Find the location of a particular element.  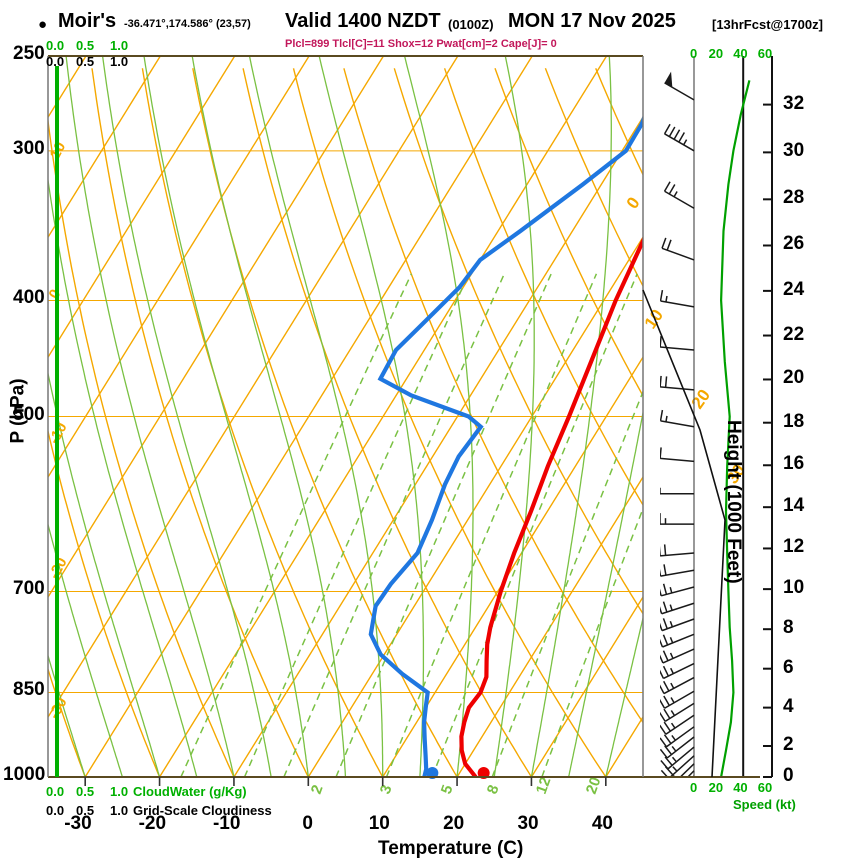

cloudwater-tick-top-0.0: 0.0 is located at coordinates (55, 45).